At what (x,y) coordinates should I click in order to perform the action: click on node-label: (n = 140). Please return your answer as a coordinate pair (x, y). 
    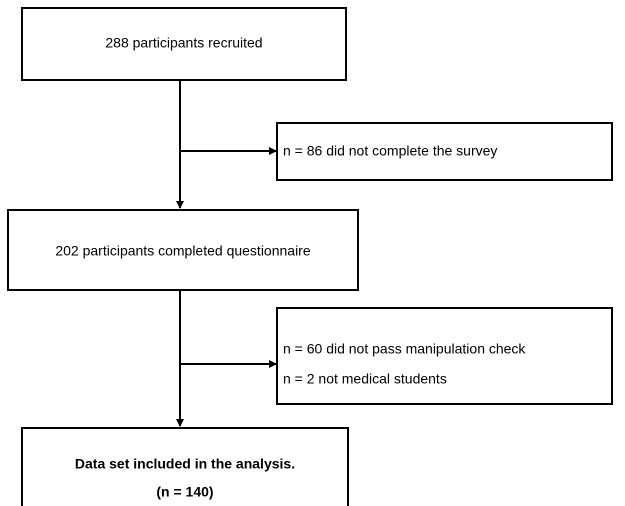
    Looking at the image, I should click on (184, 492).